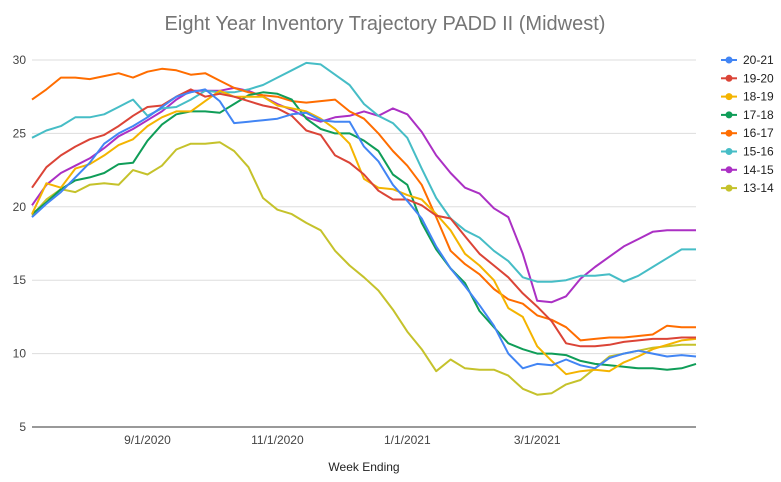 Image resolution: width=781 pixels, height=482 pixels. Describe the element at coordinates (407, 440) in the screenshot. I see `x-tick-label: 1/1/2021` at that location.